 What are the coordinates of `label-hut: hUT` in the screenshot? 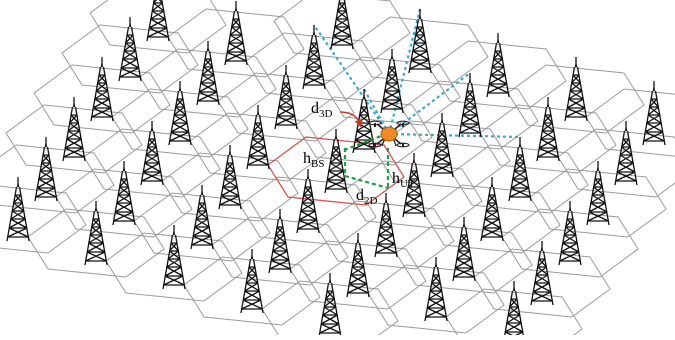 It's located at (403, 180).